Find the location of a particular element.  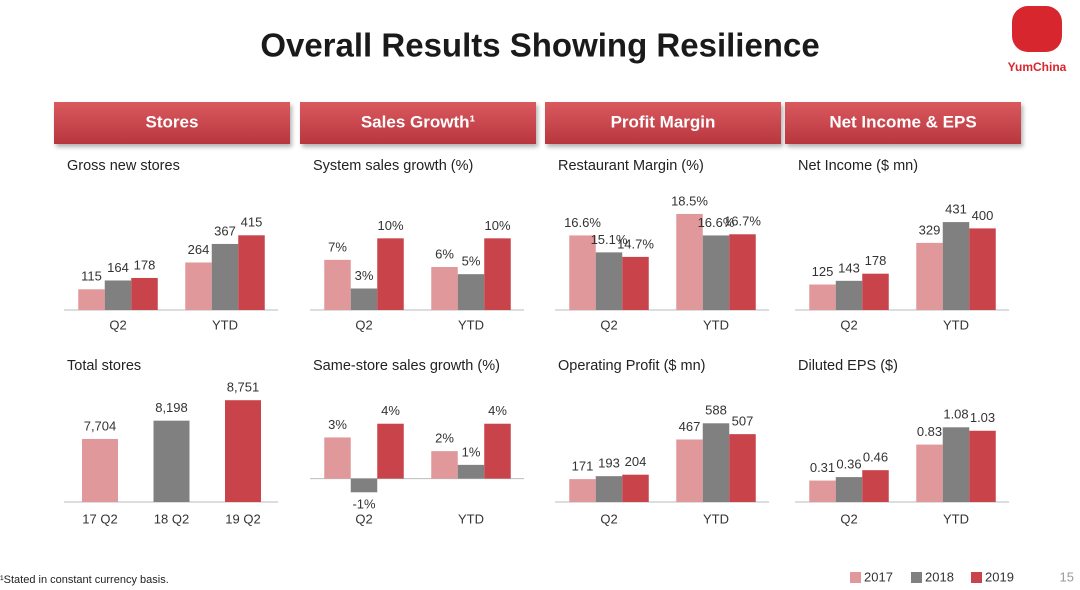

value-label: 588 is located at coordinates (716, 410).